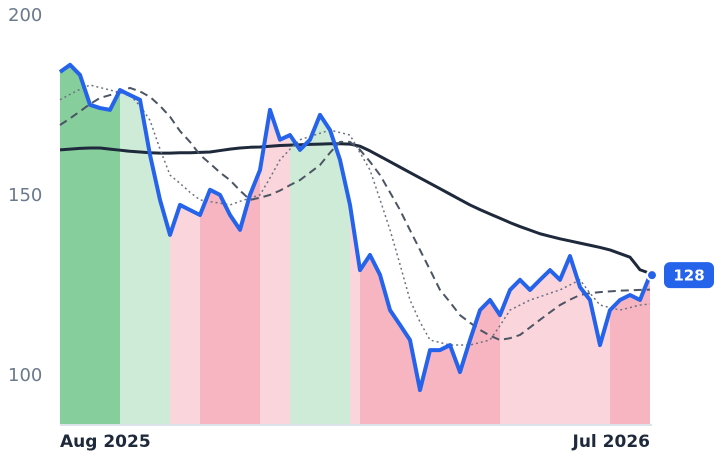  Describe the element at coordinates (105, 442) in the screenshot. I see `x-tick-label: Aug 2025` at that location.